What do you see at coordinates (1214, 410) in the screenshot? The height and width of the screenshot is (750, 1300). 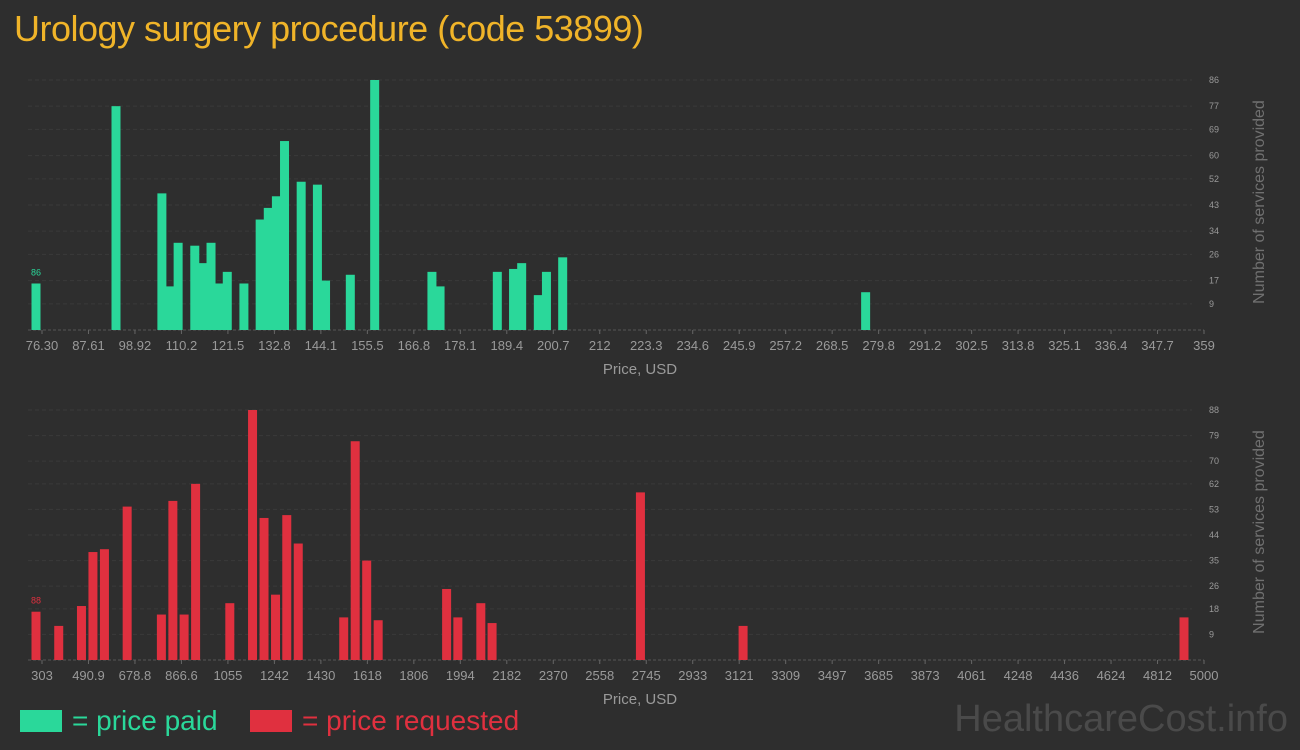 I see `y-tick-label: 88` at bounding box center [1214, 410].